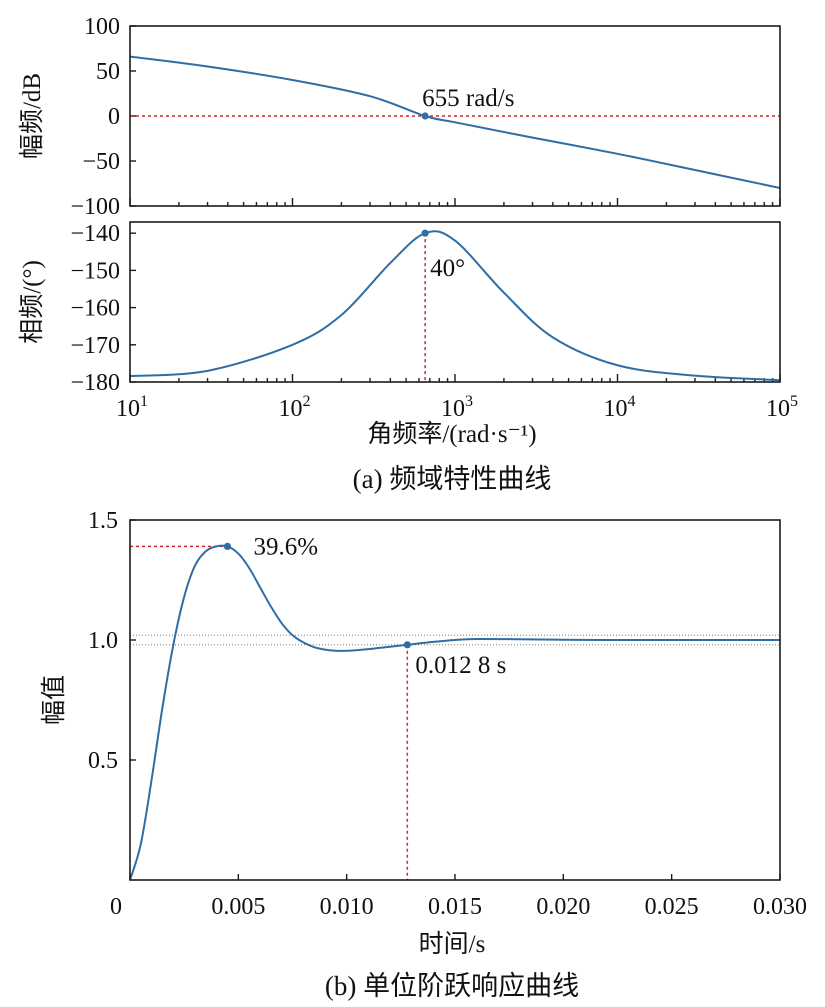  What do you see at coordinates (108, 72) in the screenshot?
I see `magnitude-y-tick-label: 50` at bounding box center [108, 72].